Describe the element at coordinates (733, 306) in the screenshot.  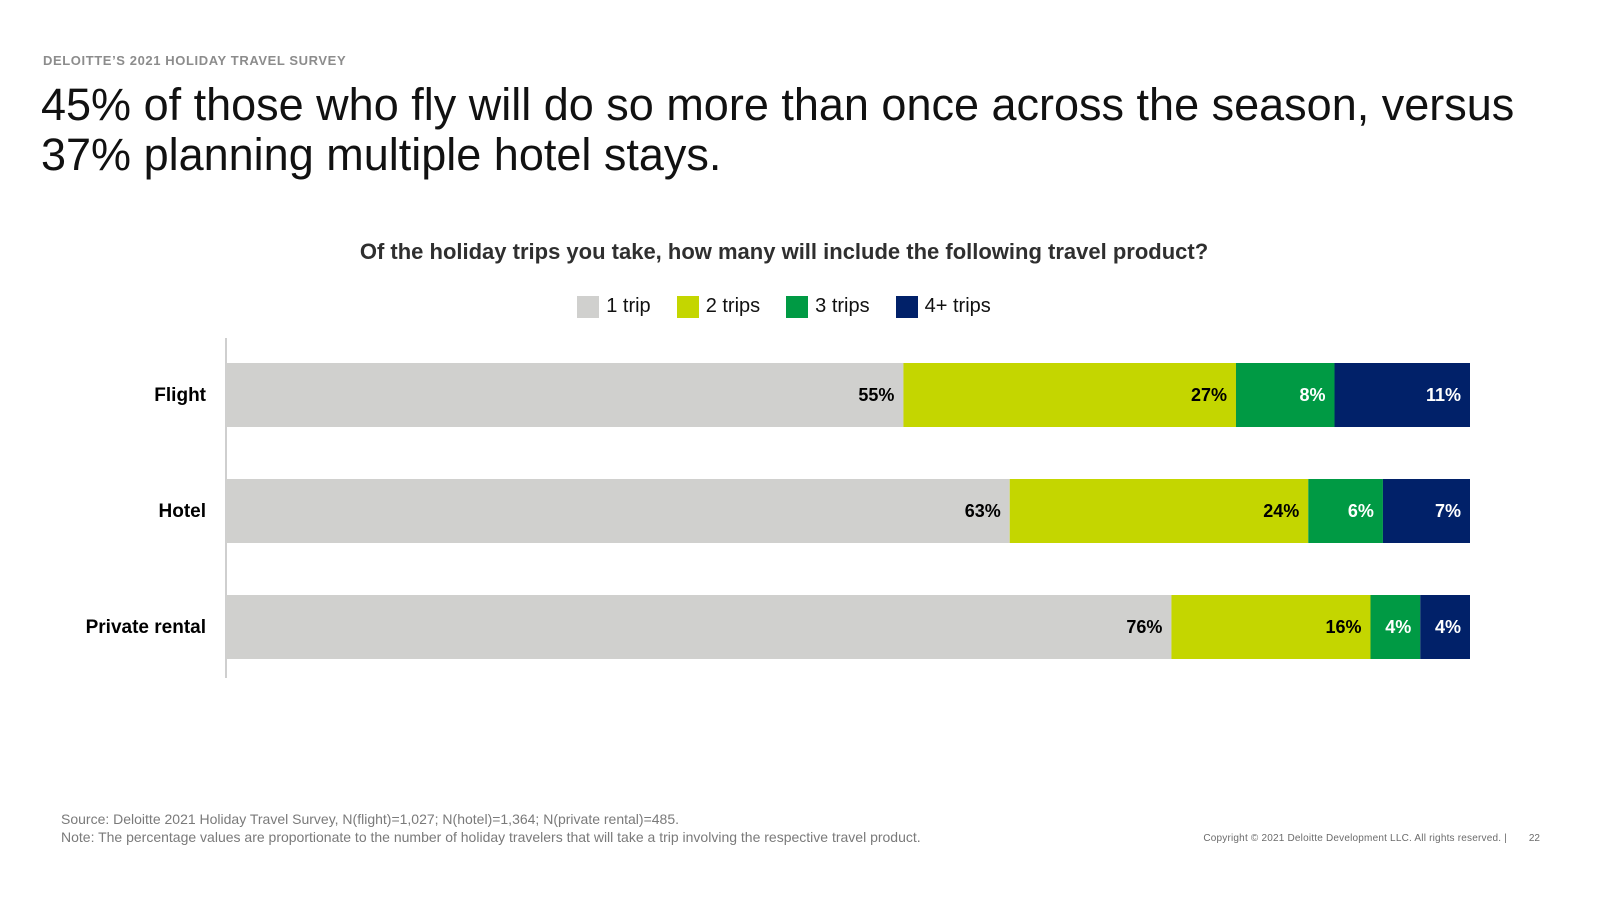
I see `legend-label-2-trips: 2 trips` at that location.